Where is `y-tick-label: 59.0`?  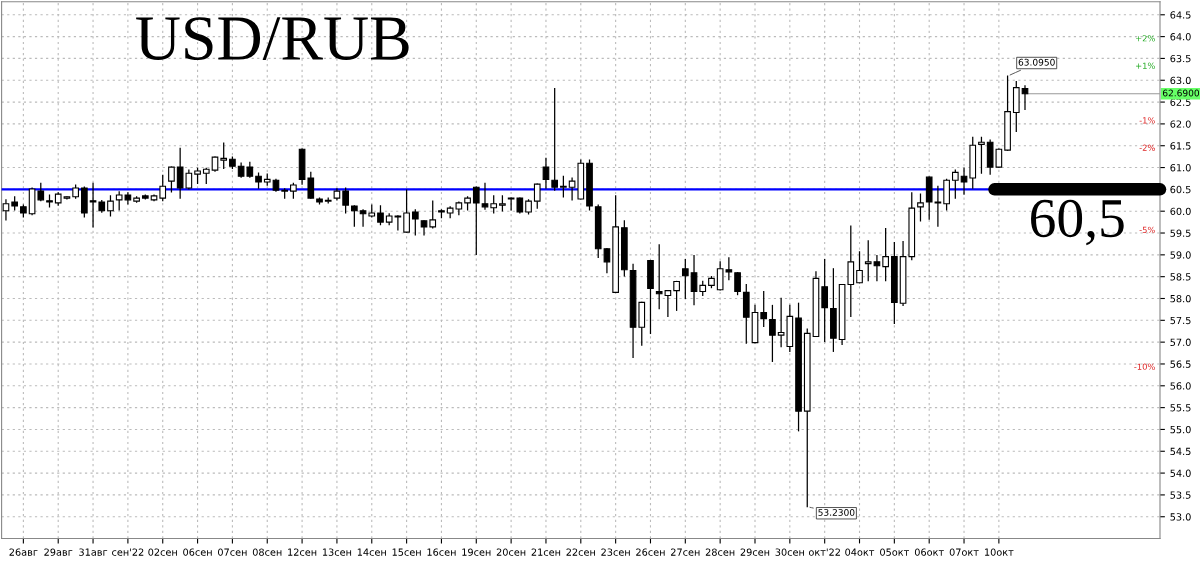
y-tick-label: 59.0 is located at coordinates (1180, 255).